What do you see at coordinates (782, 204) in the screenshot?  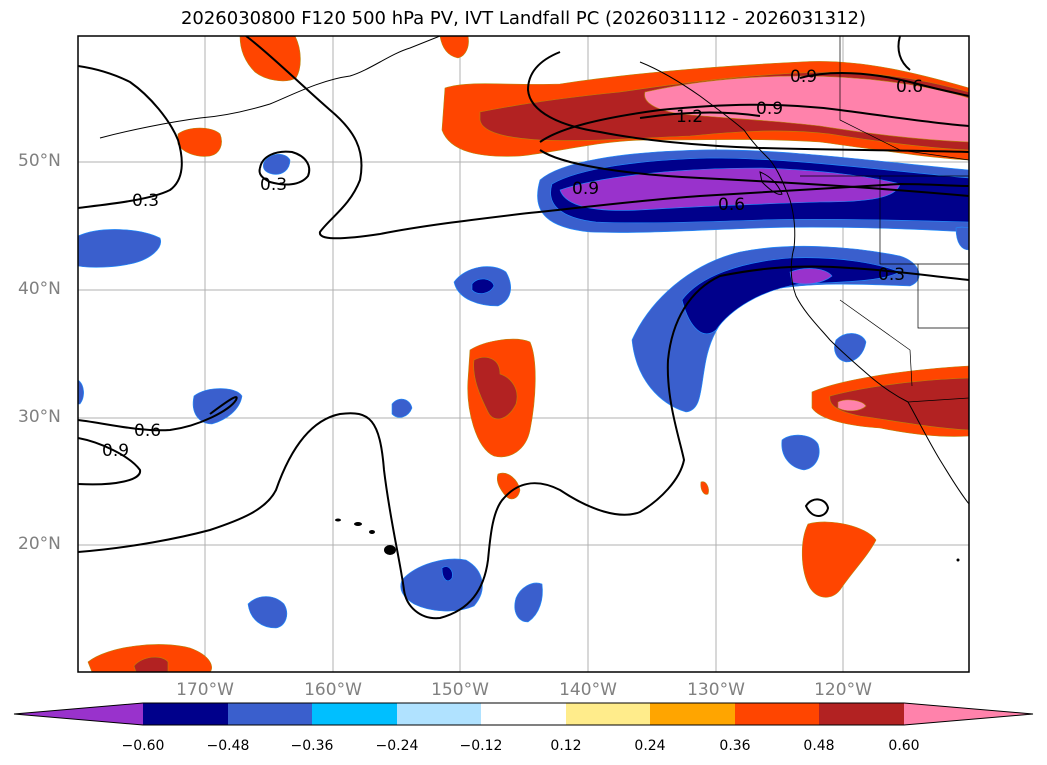 I see `bc-coast` at bounding box center [782, 204].